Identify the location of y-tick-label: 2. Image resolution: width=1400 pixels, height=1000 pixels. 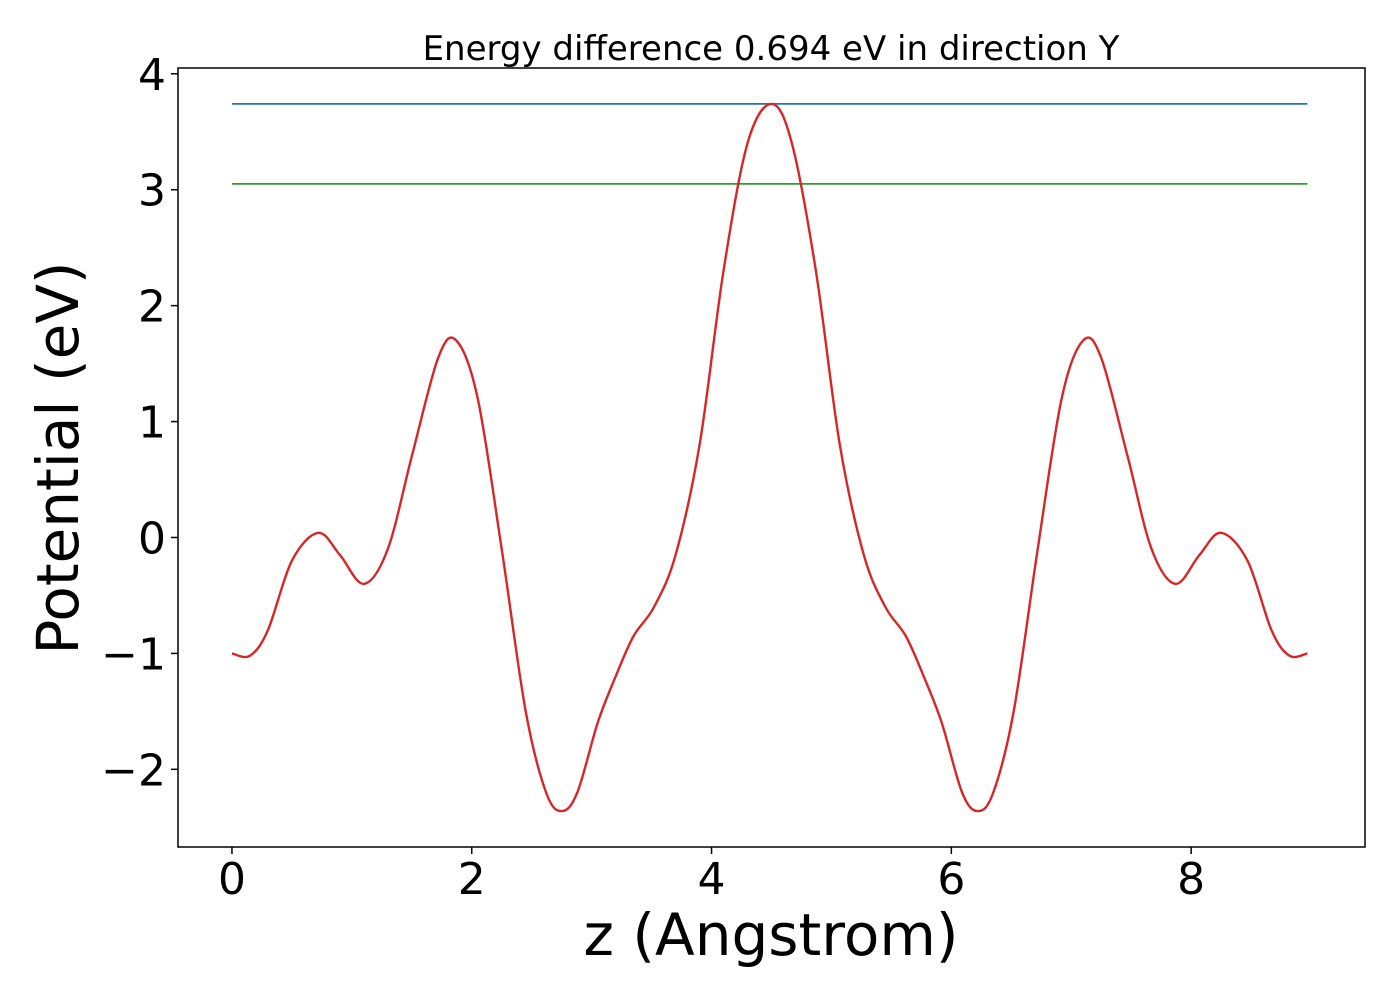
(152, 307).